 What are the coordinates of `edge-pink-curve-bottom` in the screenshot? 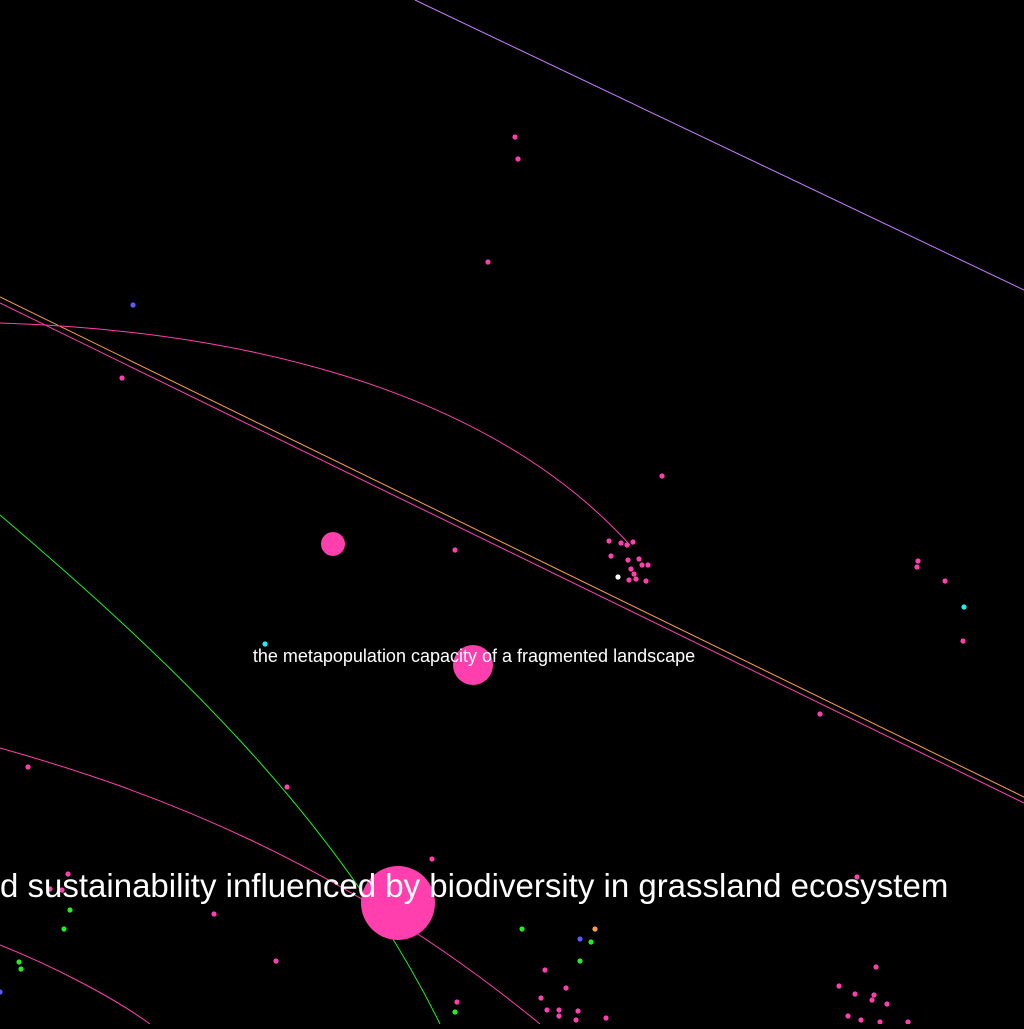 It's located at (270, 886).